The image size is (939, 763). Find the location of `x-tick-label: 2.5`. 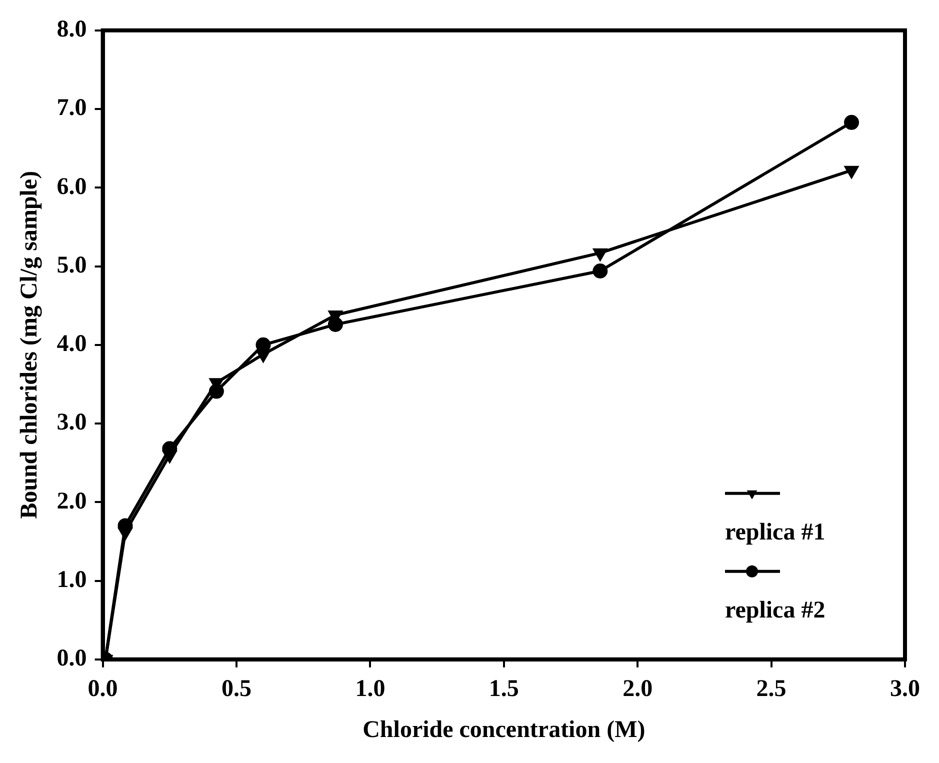

x-tick-label: 2.5 is located at coordinates (771, 689).